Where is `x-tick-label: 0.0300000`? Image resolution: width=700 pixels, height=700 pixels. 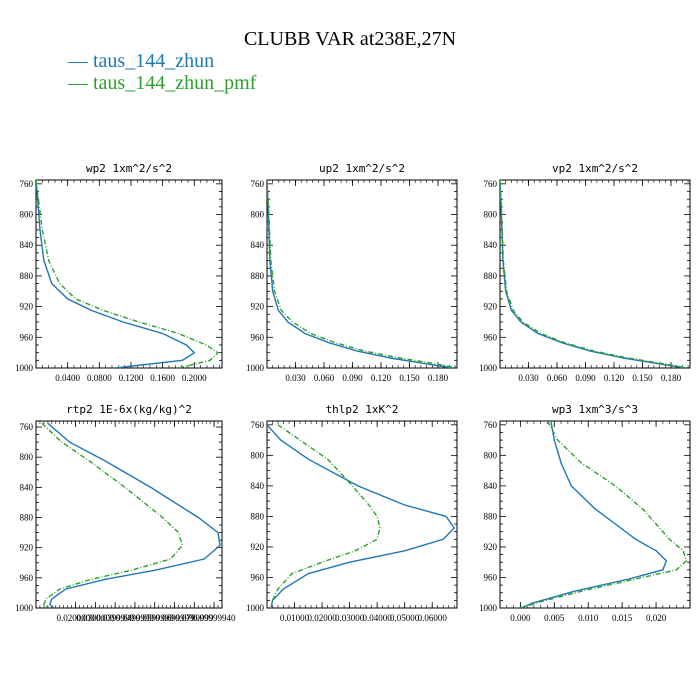 x-tick-label: 0.0300000 is located at coordinates (95, 618).